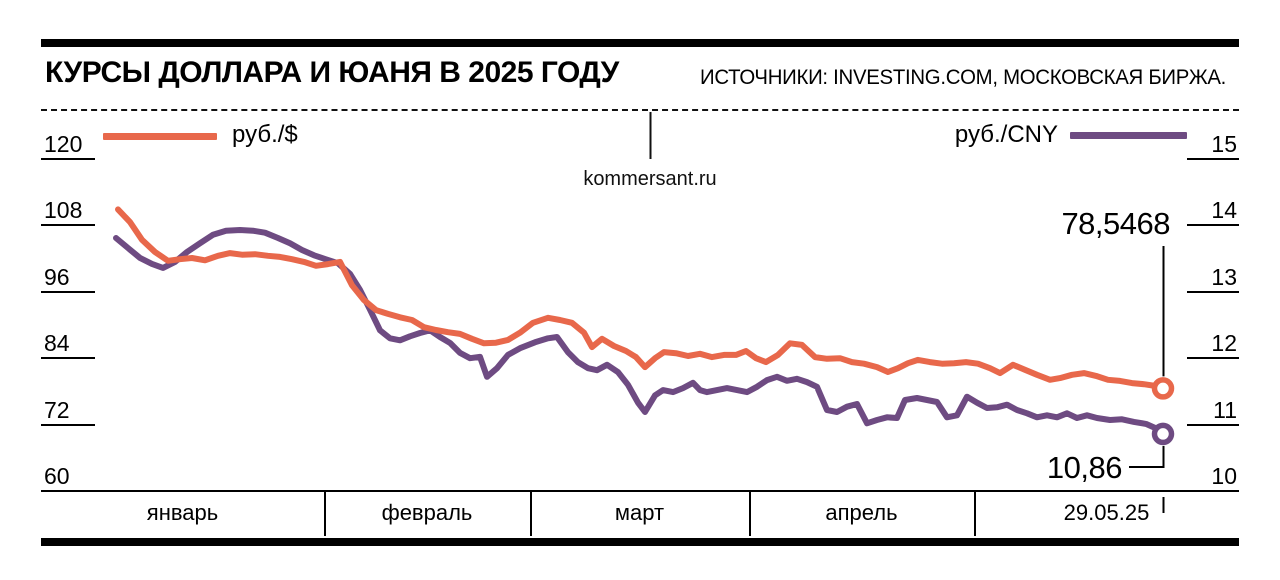 The image size is (1280, 580). What do you see at coordinates (1128, 135) in the screenshot?
I see `cny-legend-swatch` at bounding box center [1128, 135].